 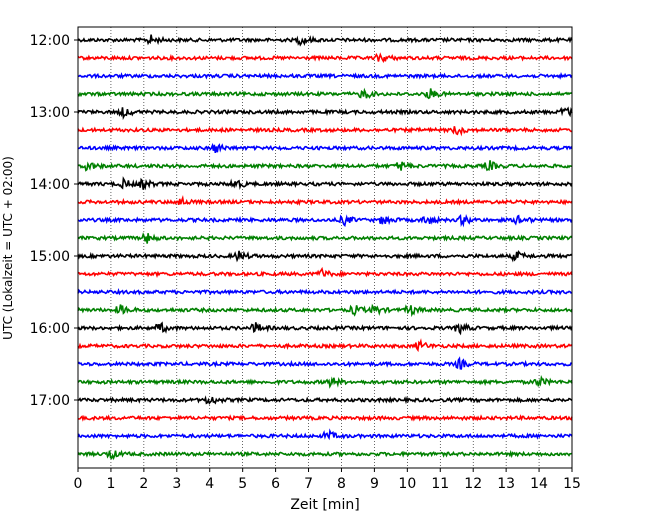 I want to click on y-tick-label: 16:00, so click(x=50, y=329).